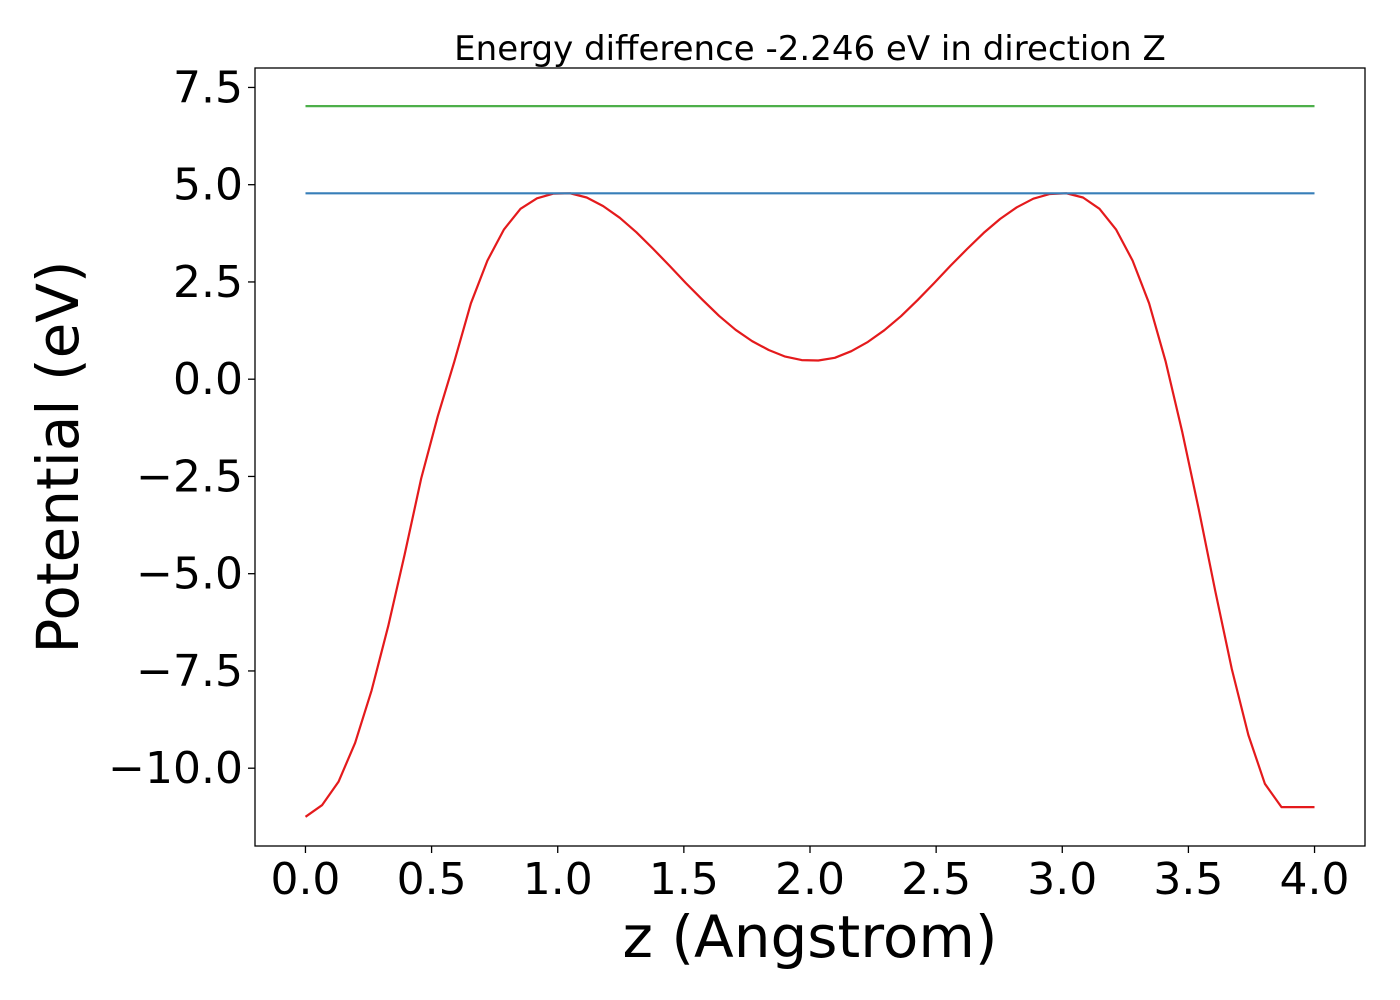  I want to click on y-axis-label: Potential (eV), so click(58, 456).